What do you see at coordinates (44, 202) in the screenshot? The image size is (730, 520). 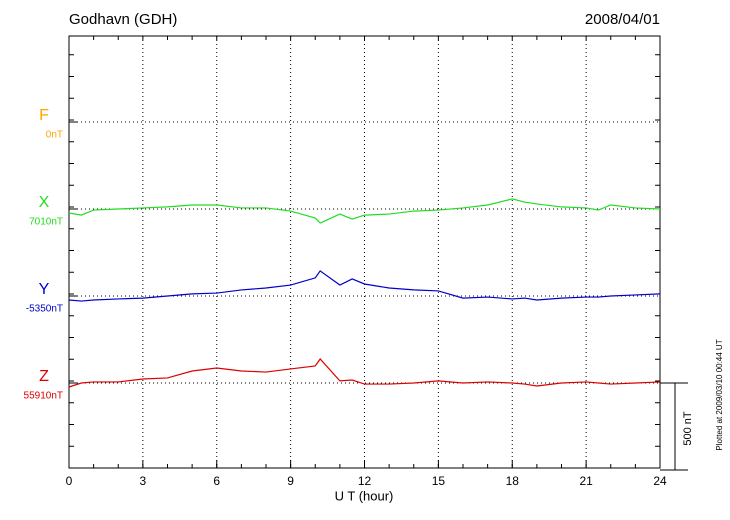 I see `legend-label: X` at bounding box center [44, 202].